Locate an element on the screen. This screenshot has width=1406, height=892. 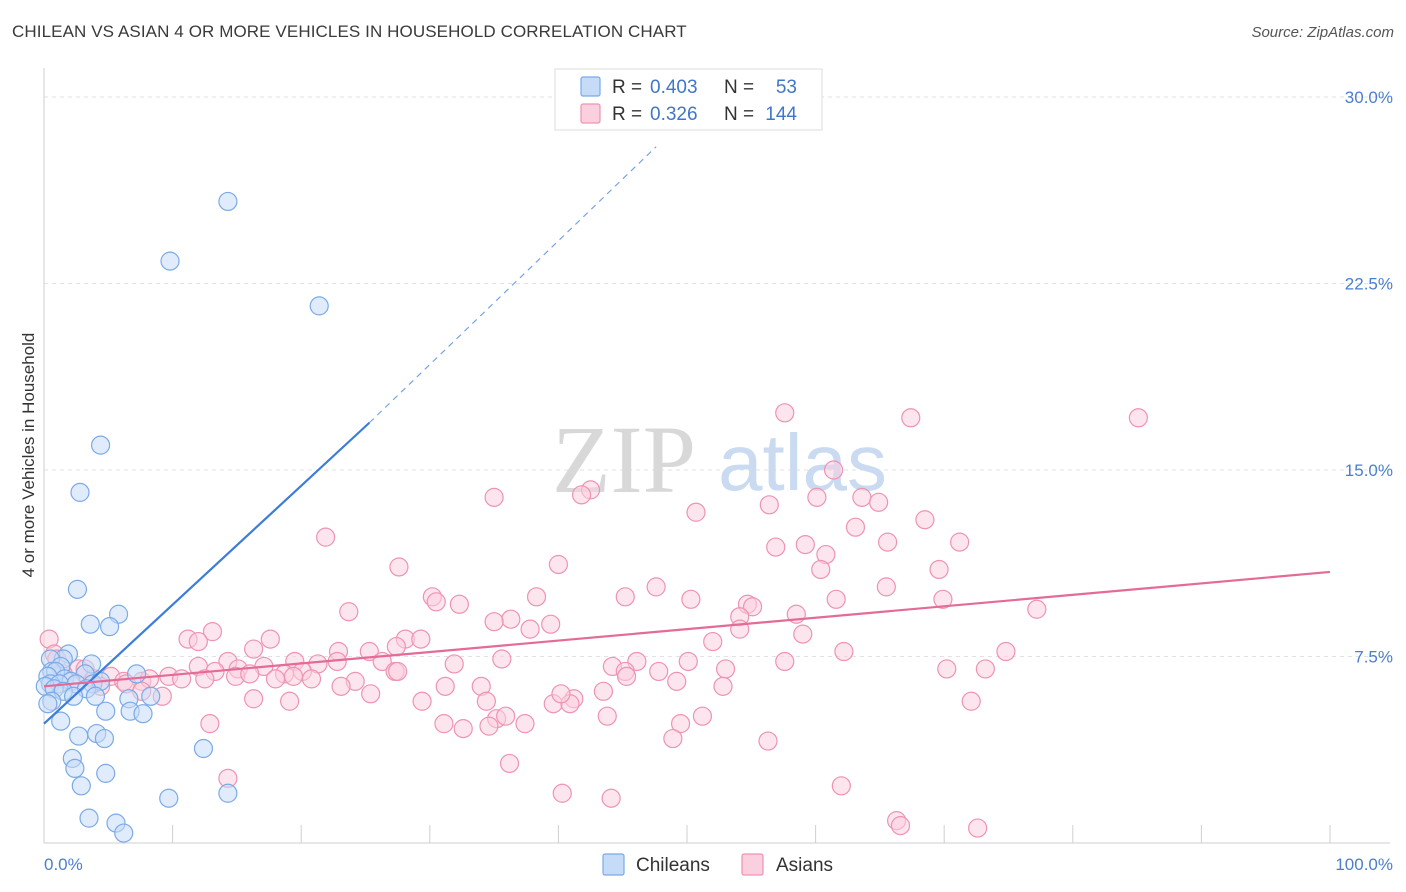
trend-line-extension is located at coordinates (512, 285).